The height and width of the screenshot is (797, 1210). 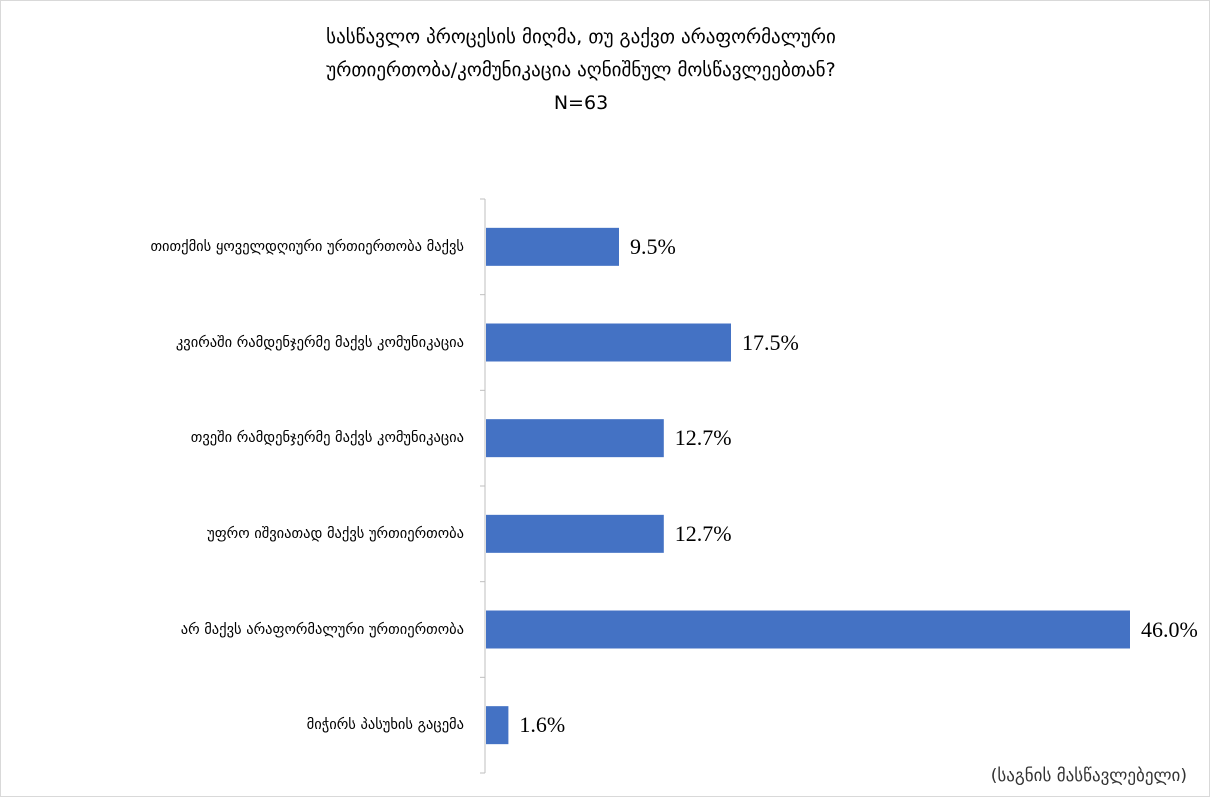 What do you see at coordinates (307, 246) in the screenshot?
I see `category-label-0: თითქმის ყოველდღიური ურთიერთობა მაქვს` at bounding box center [307, 246].